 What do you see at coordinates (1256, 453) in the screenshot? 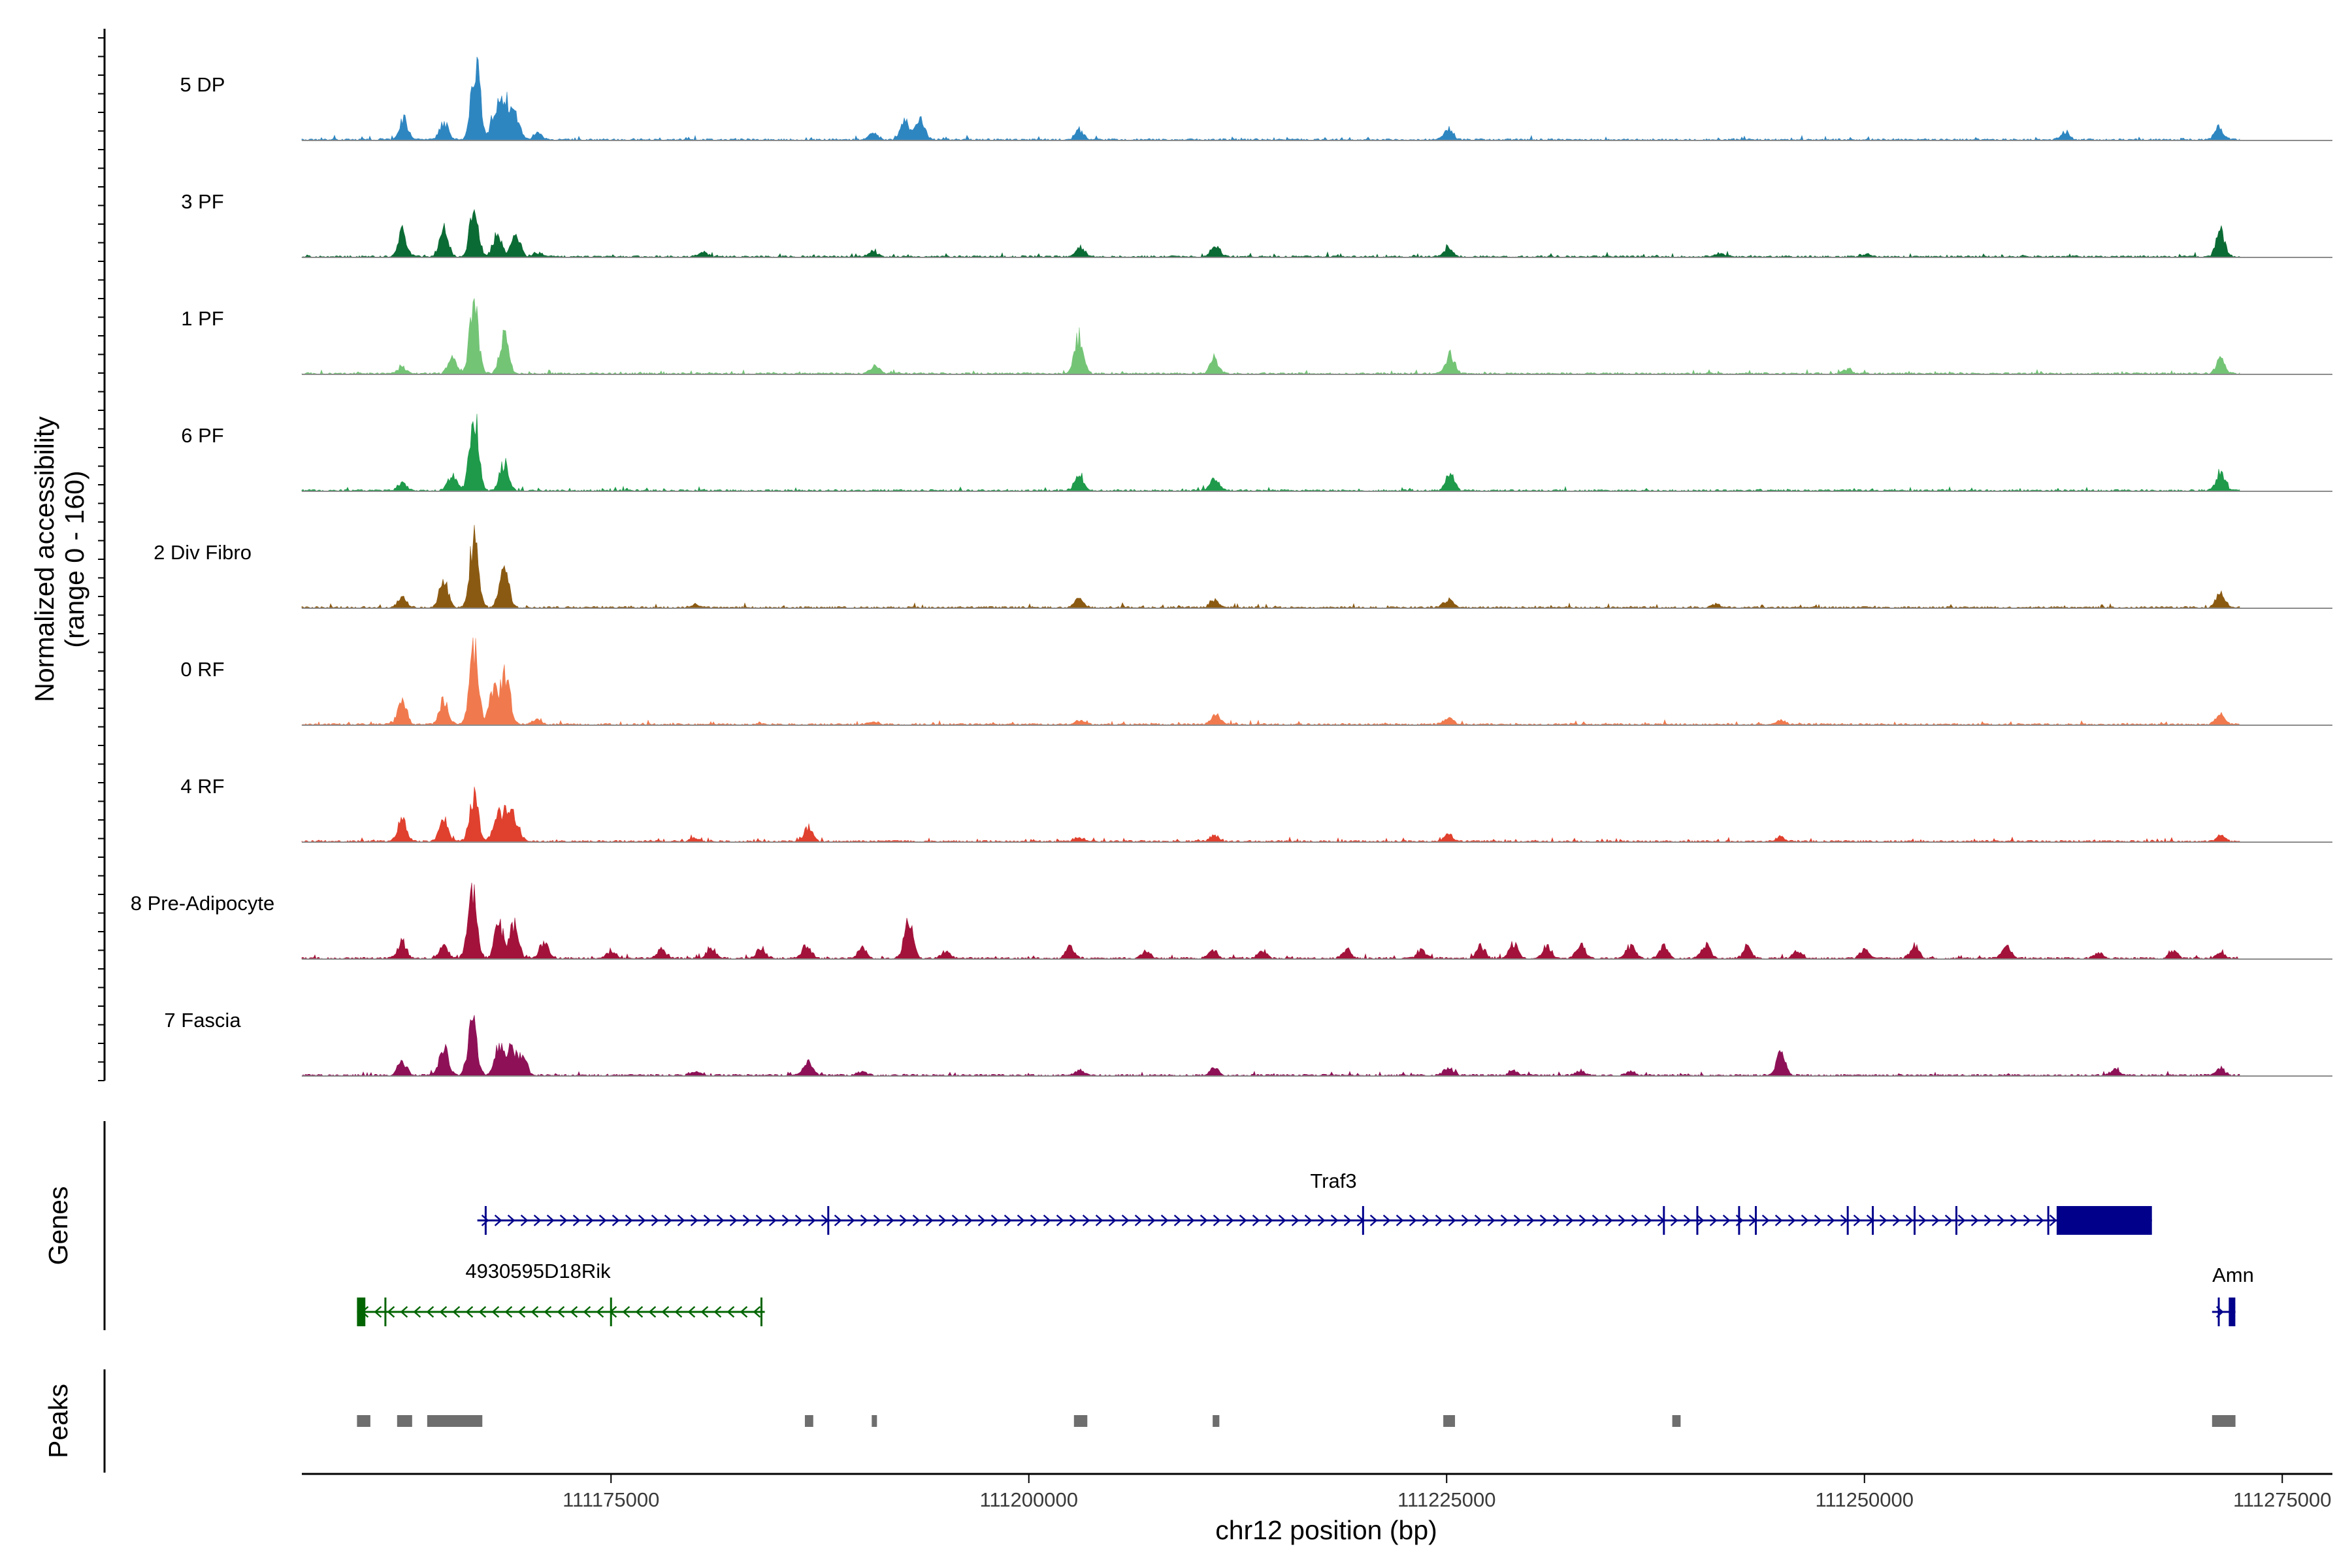
I see `coverage-track-4: 6 PF` at bounding box center [1256, 453].